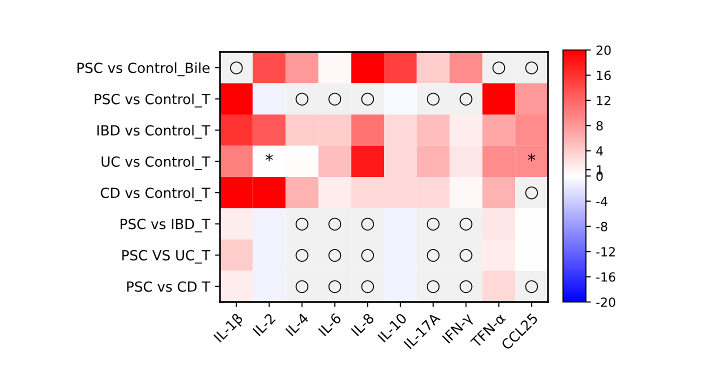 This screenshot has width=709, height=388. Describe the element at coordinates (362, 324) in the screenshot. I see `x-tick-label: IL-8` at that location.